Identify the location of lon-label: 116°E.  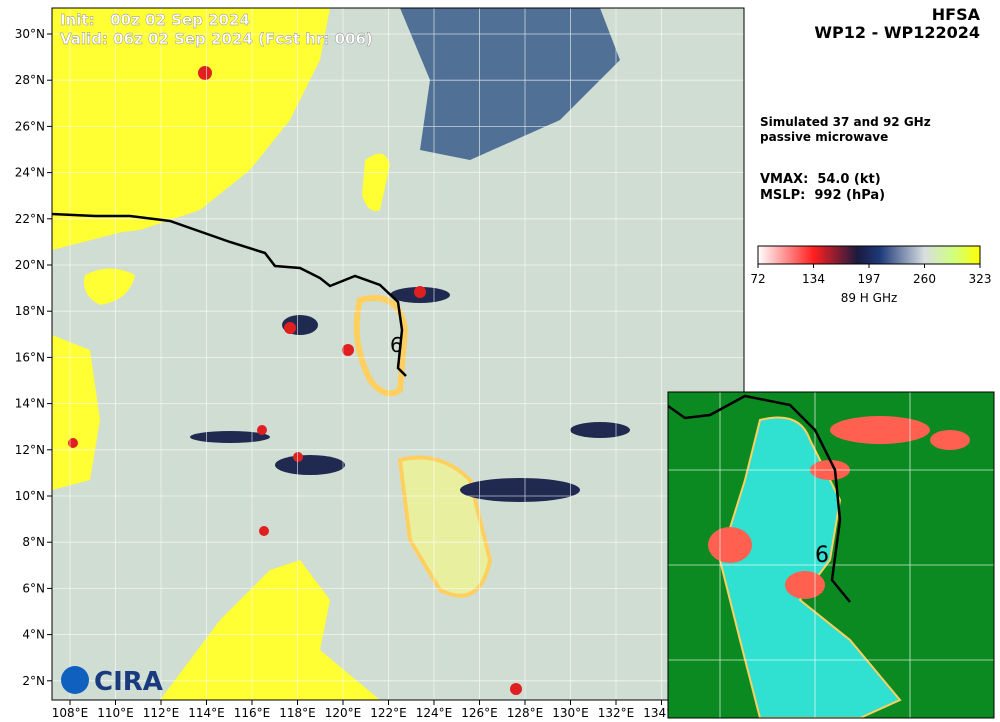
(252, 713).